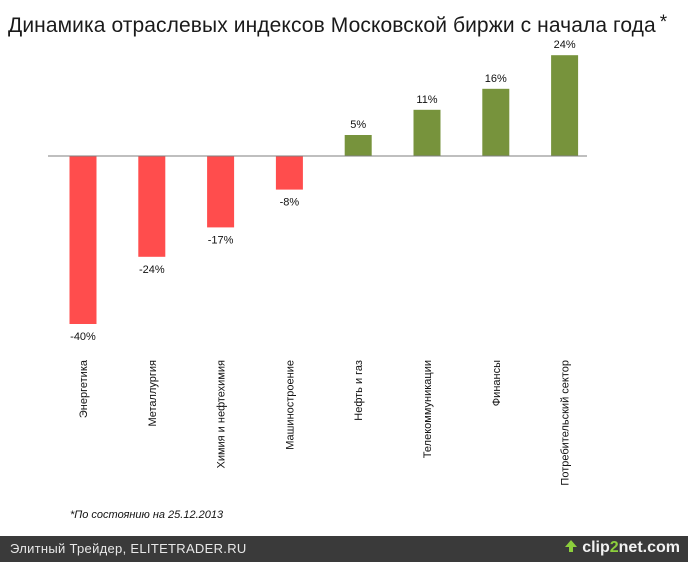  I want to click on category-label-3: Химия и нефтехимия, so click(222, 414).